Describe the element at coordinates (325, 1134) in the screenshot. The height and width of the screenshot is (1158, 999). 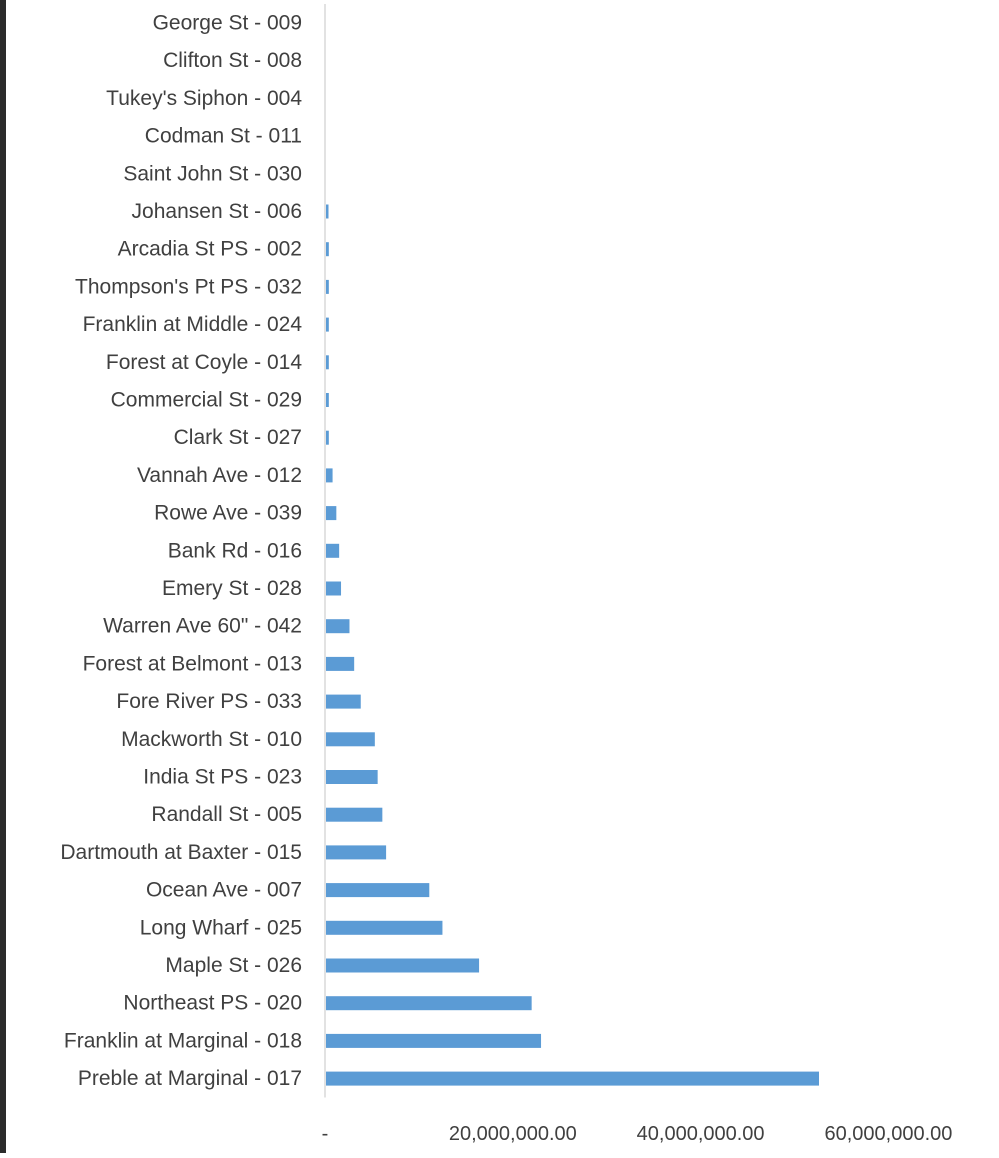
I see `value-tick-label: -` at that location.